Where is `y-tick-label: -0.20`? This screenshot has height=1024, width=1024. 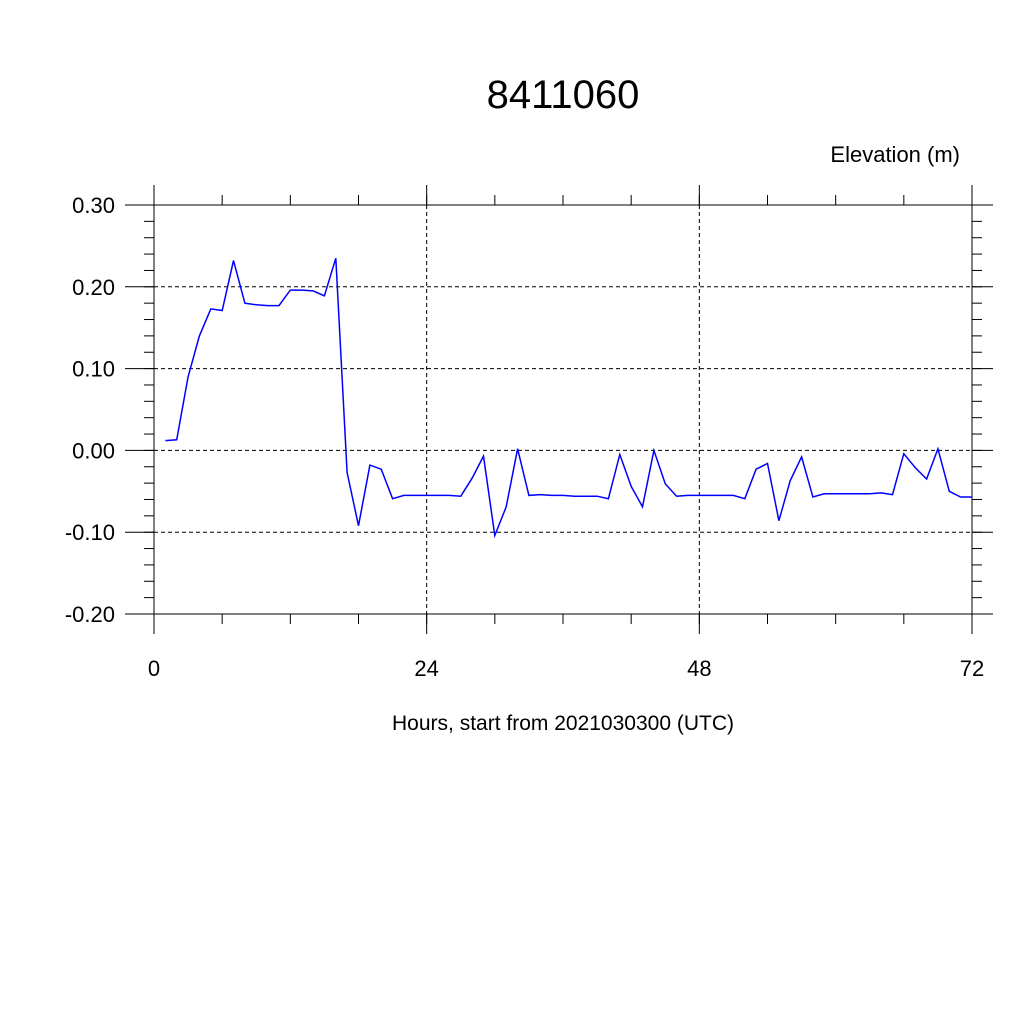
y-tick-label: -0.20 is located at coordinates (90, 614).